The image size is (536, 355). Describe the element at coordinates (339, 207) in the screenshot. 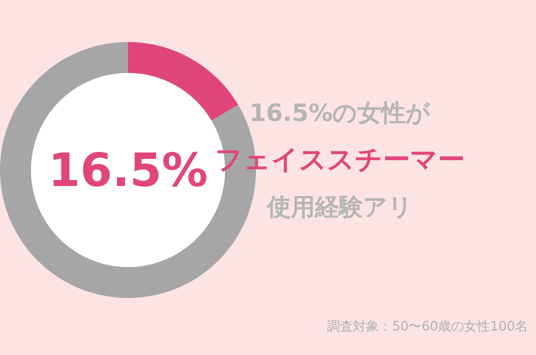

I see `text: 使用経験アリ` at that location.